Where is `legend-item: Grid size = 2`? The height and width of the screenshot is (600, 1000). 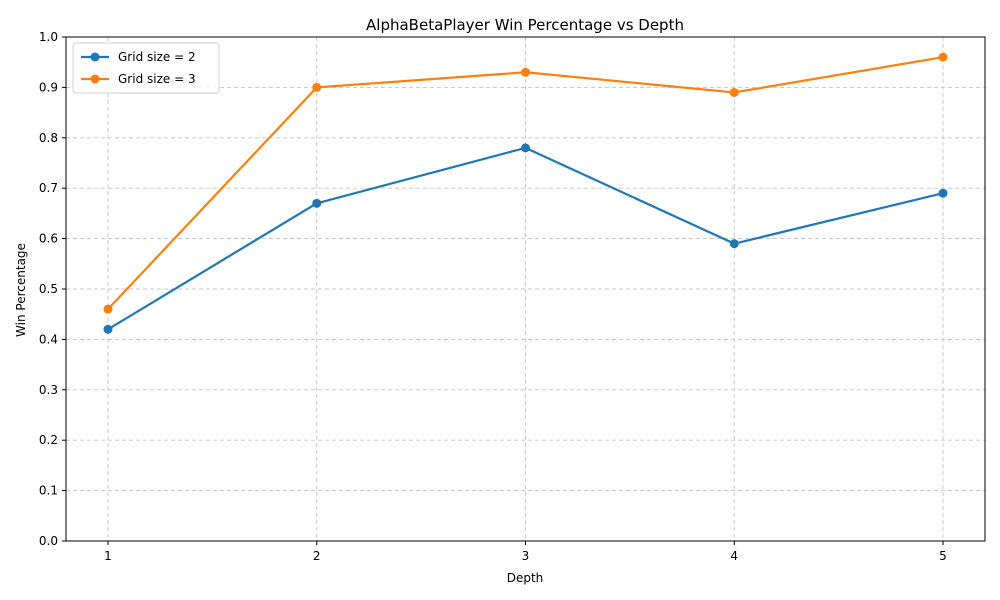
legend-item: Grid size = 2 is located at coordinates (138, 57).